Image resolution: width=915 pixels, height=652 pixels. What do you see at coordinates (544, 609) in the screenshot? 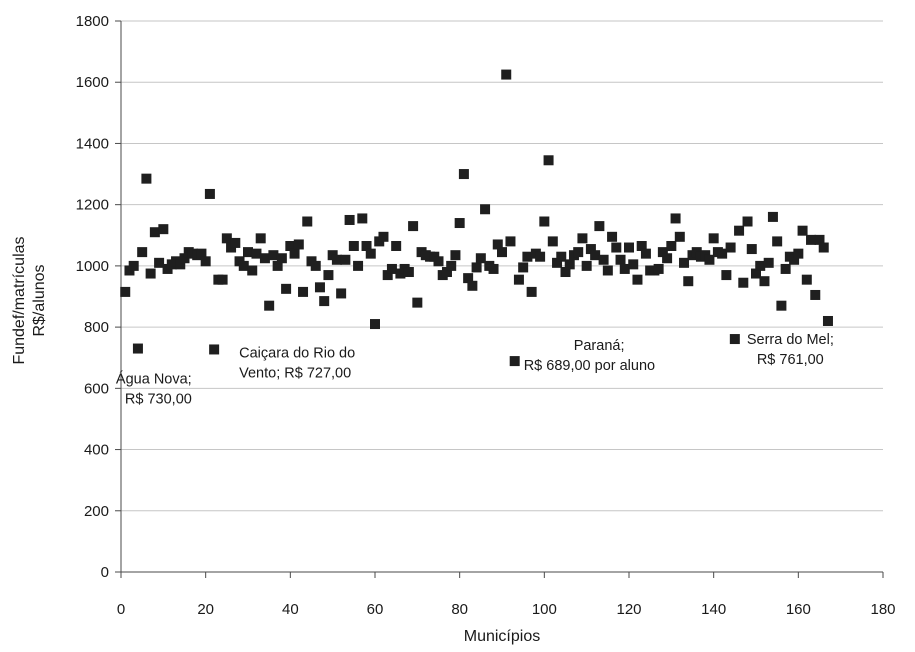
I see `x-tick-label: 100` at bounding box center [544, 609].